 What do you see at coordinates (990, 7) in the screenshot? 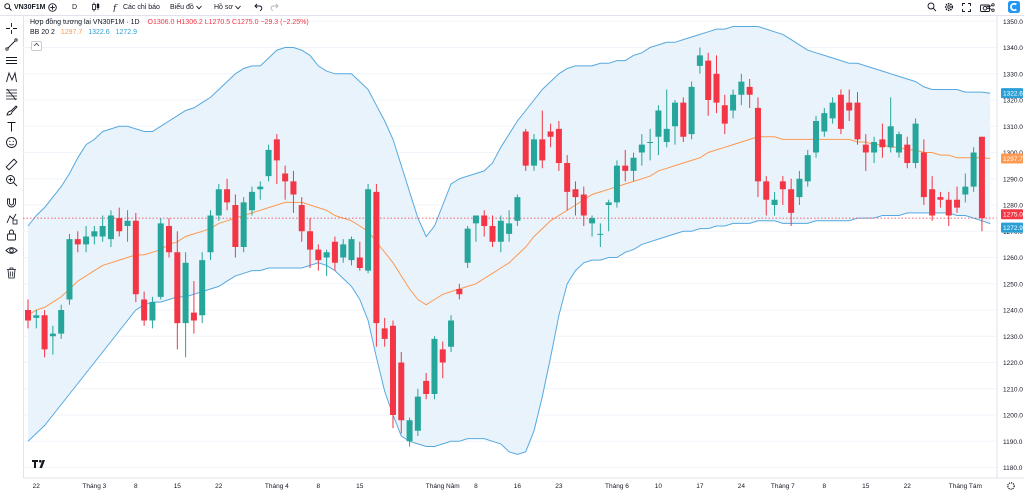
I see `share-button` at bounding box center [990, 7].